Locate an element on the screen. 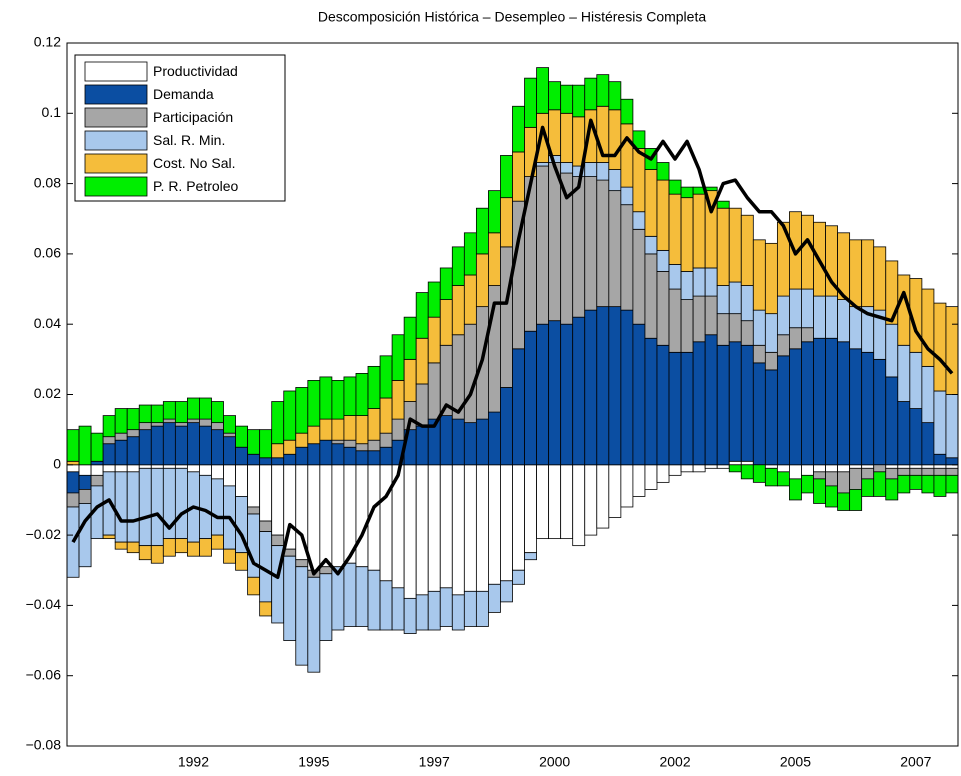  legend-label: Demanda is located at coordinates (183, 94).